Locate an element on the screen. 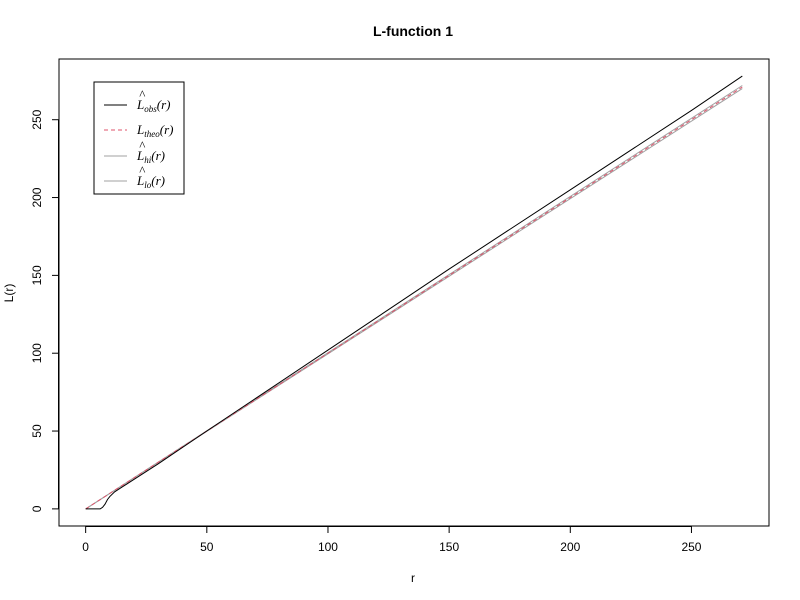 The height and width of the screenshot is (600, 800). legend-hat-hi: ^ is located at coordinates (142, 145).